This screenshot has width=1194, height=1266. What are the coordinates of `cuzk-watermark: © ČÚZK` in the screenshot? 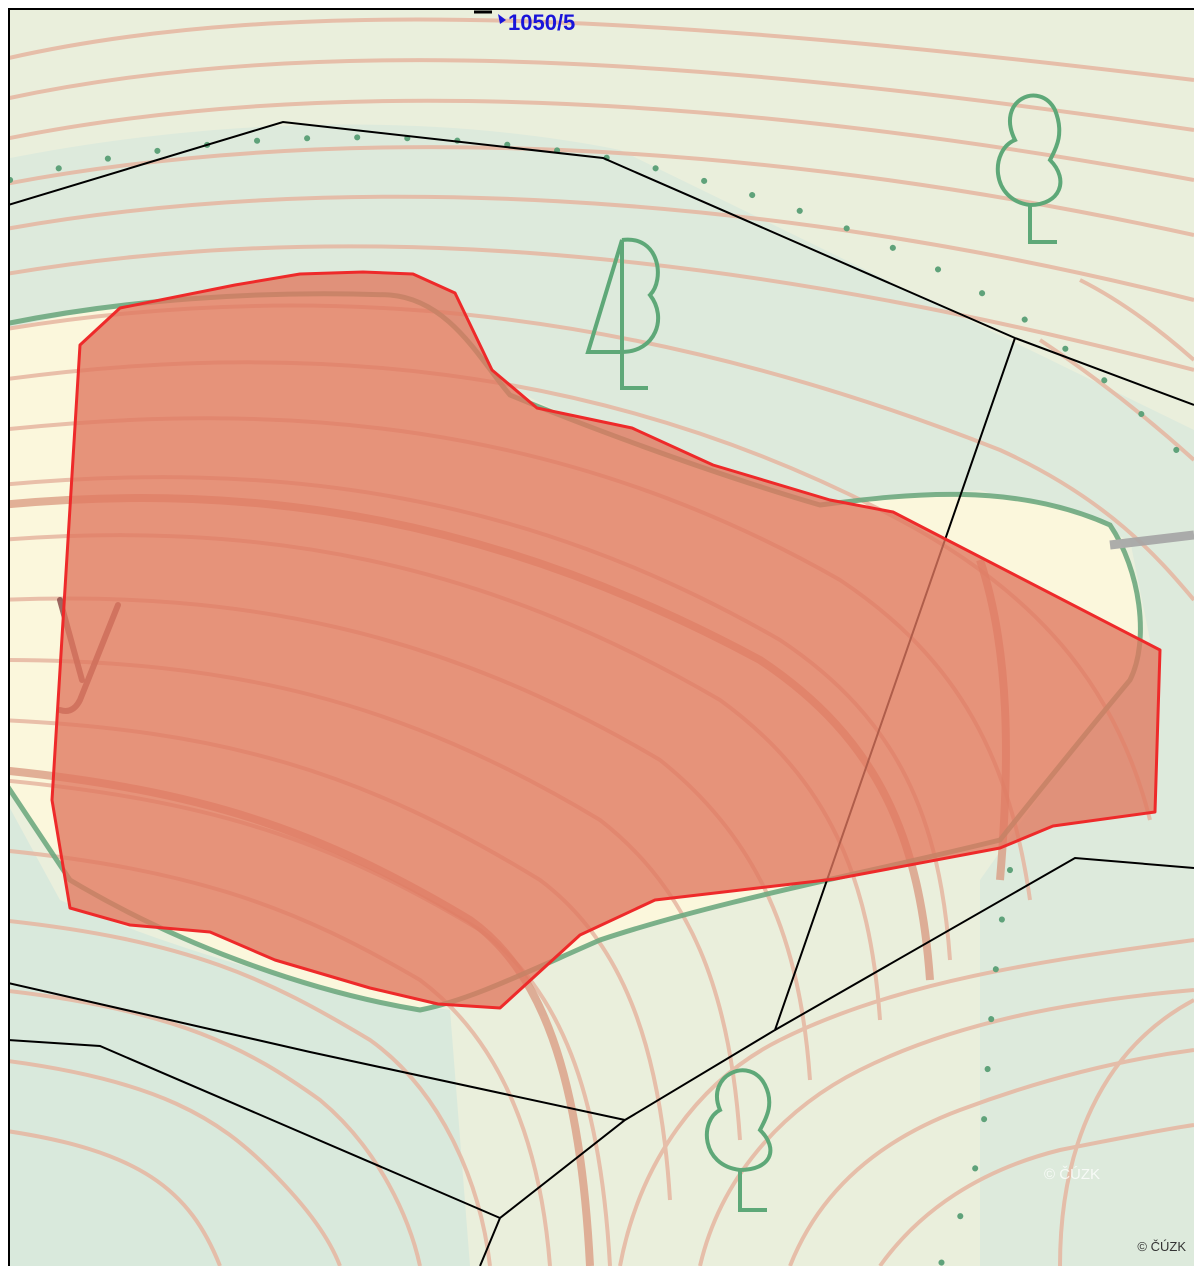 It's located at (1072, 1174).